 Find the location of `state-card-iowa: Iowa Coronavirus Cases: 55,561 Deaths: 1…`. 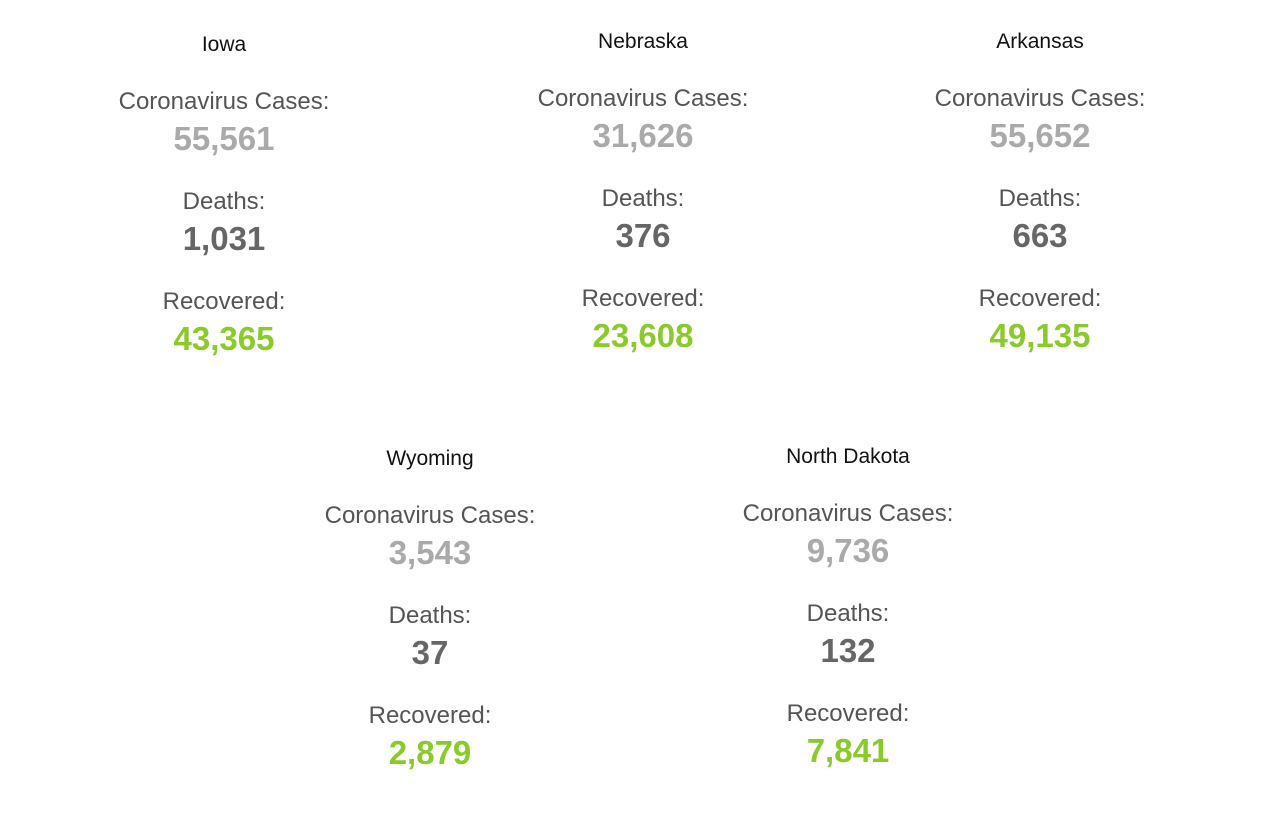

state-card-iowa: Iowa Coronavirus Cases: 55,561 Deaths: 1… is located at coordinates (224, 196).